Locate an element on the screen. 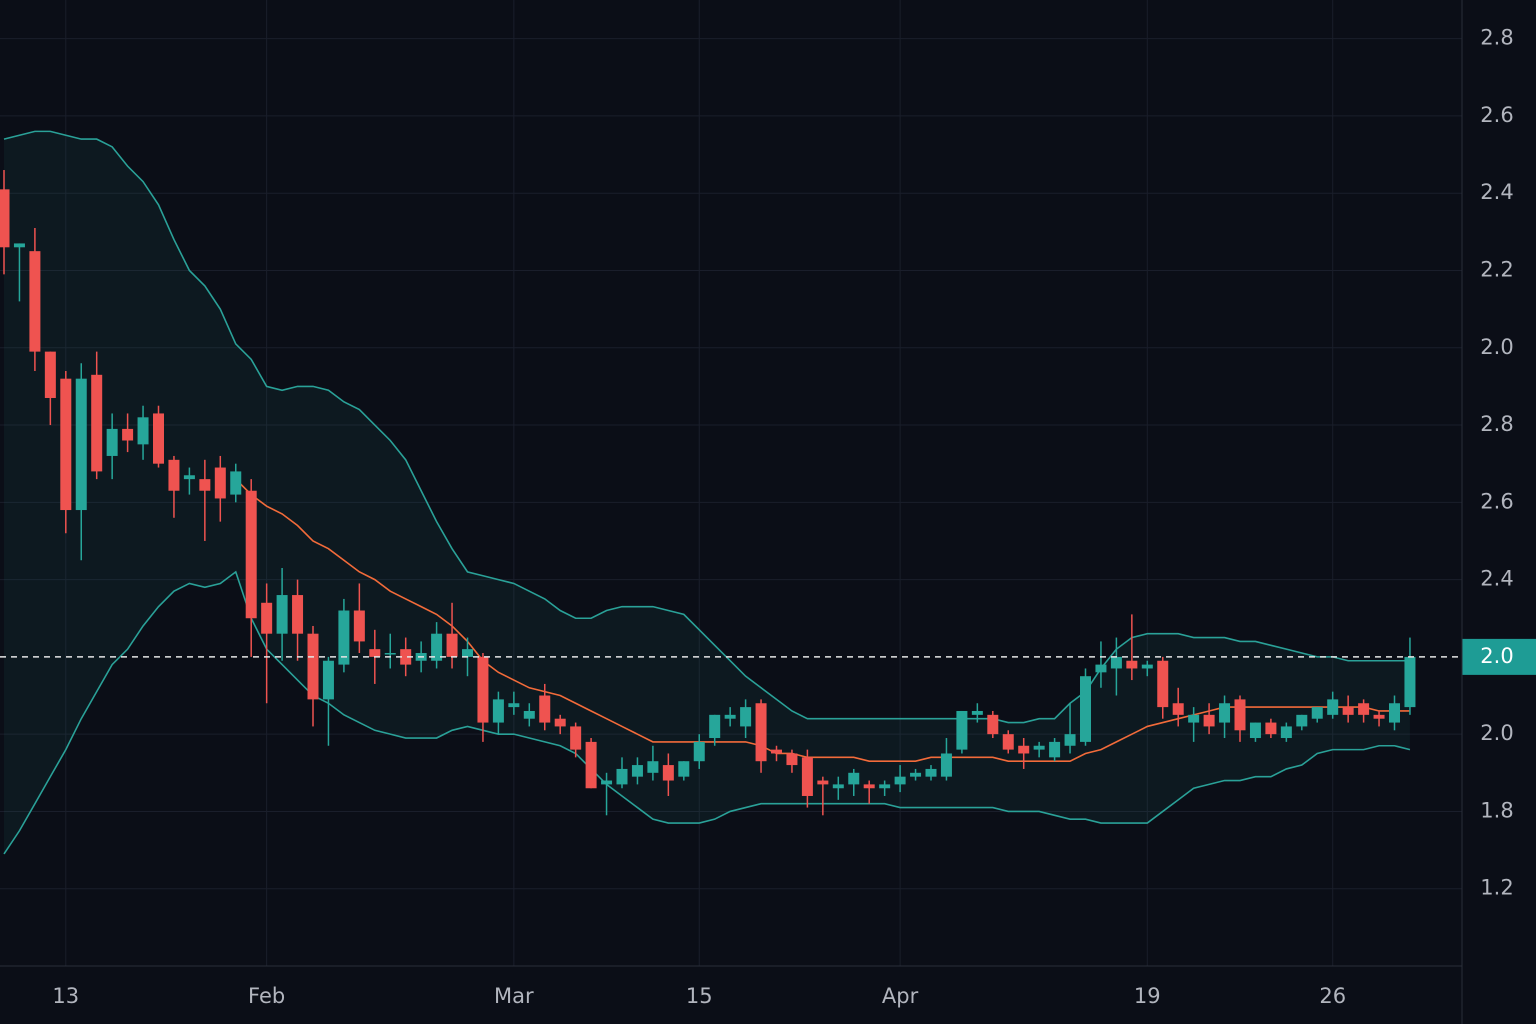 The height and width of the screenshot is (1024, 1536). price-label-box is located at coordinates (1499, 656).